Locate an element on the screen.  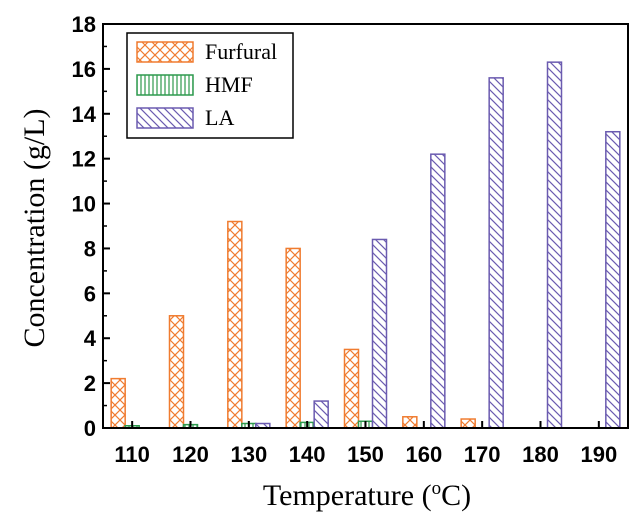
y-tick-label: 6 is located at coordinates (90, 293).